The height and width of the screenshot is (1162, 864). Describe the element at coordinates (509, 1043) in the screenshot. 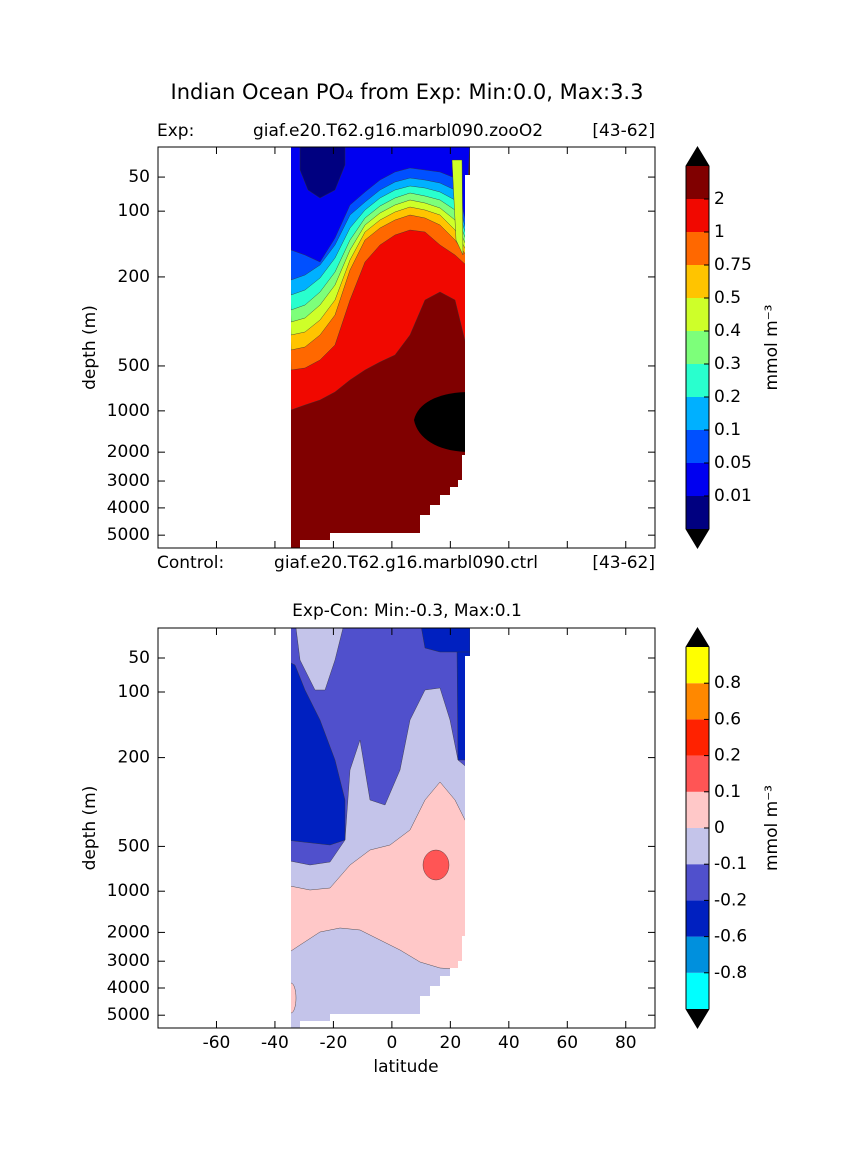

I see `x-tick-label: 40` at that location.